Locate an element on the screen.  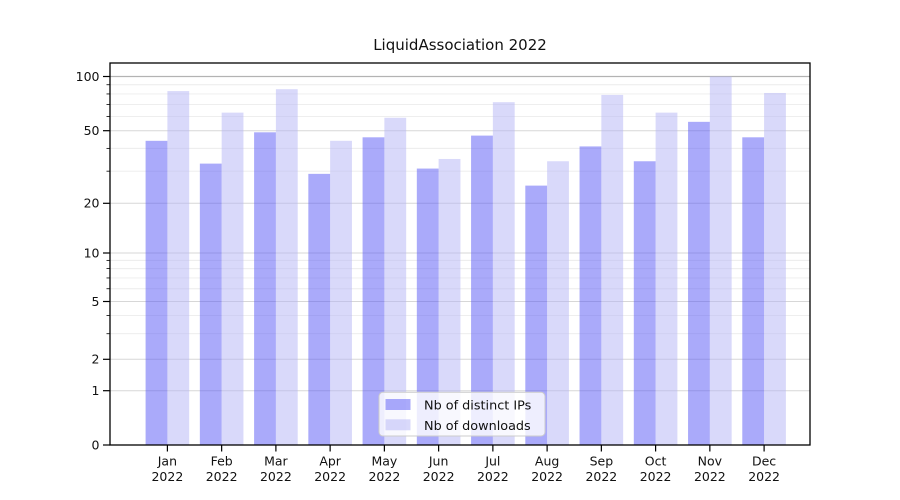
x-tick-label-oct: Oct 2022 is located at coordinates (656, 469).